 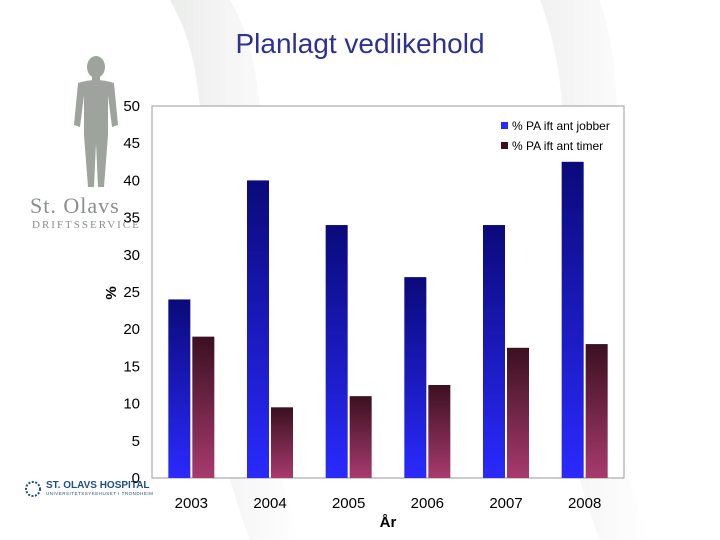 I want to click on x-axis: 2003 2004 2005 2006 2007 2008, so click(x=388, y=503).